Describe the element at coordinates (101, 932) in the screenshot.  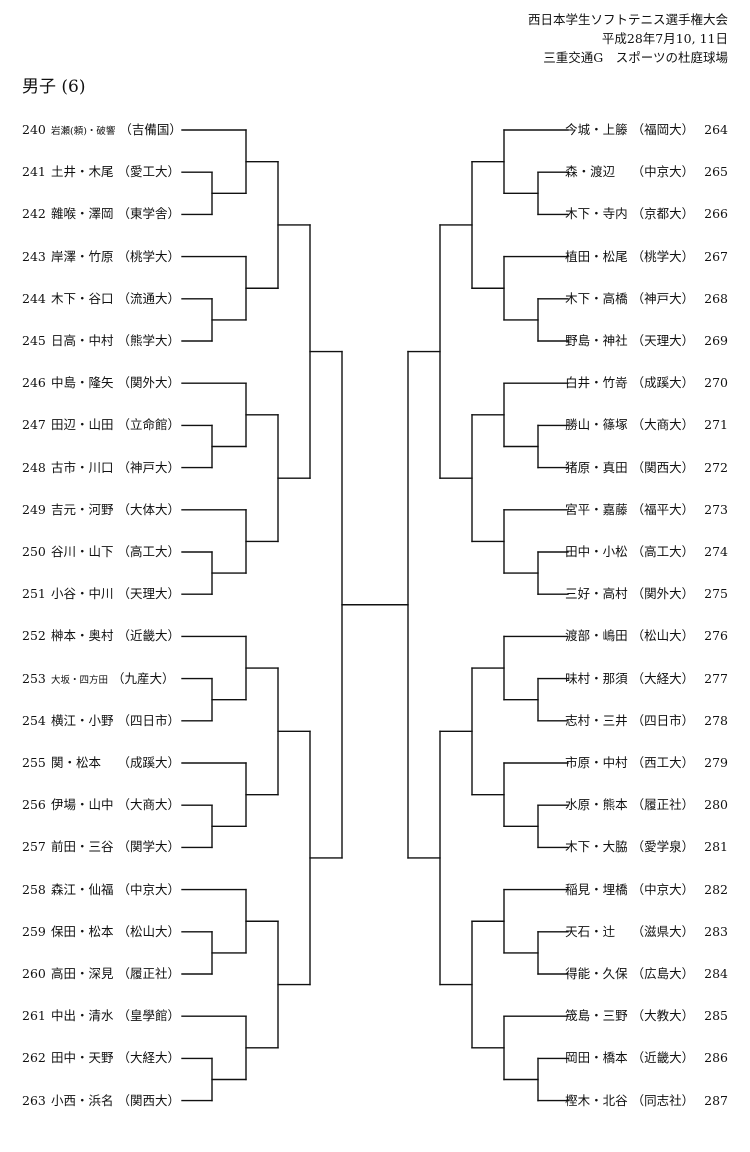
I see `left-entry: 259 保田・松本 （松山大）` at that location.